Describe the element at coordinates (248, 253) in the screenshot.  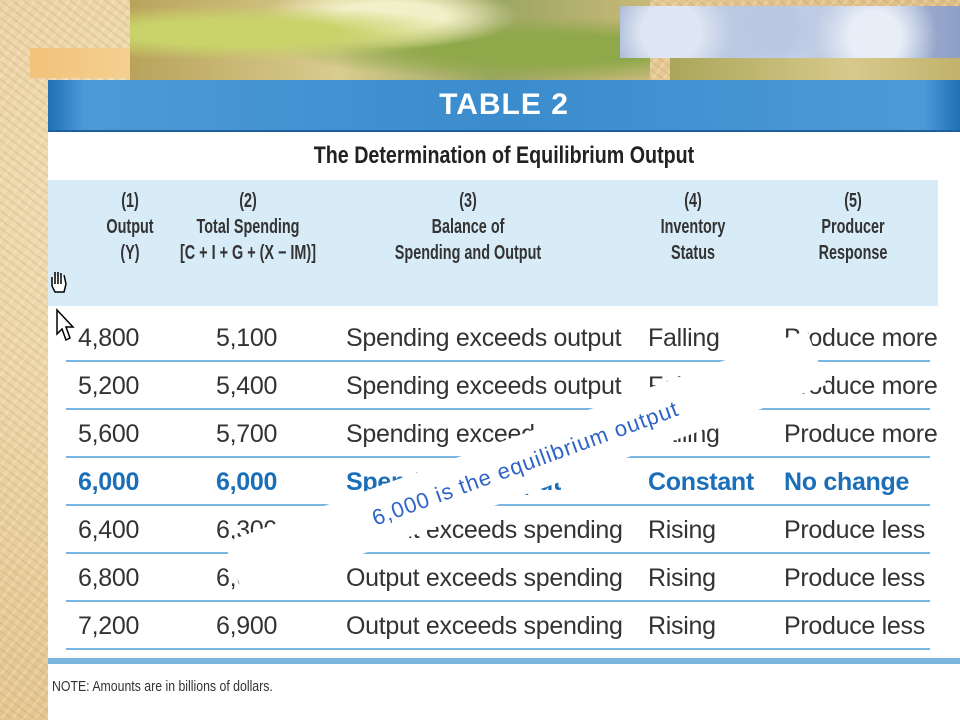
I see `column-label: [C + I + G + (X − IM)]` at that location.